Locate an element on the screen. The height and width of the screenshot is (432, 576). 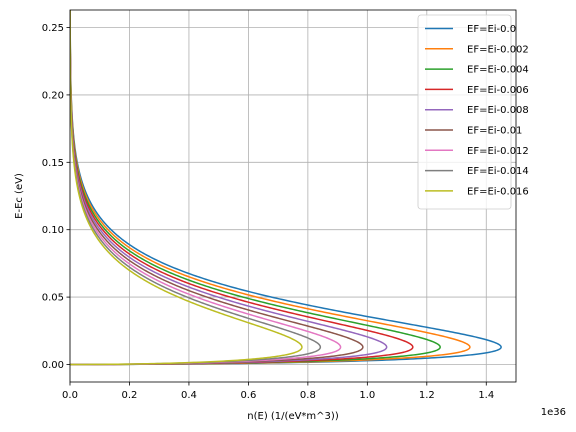
y-tick-label-3: 0.15 is located at coordinates (53, 163).